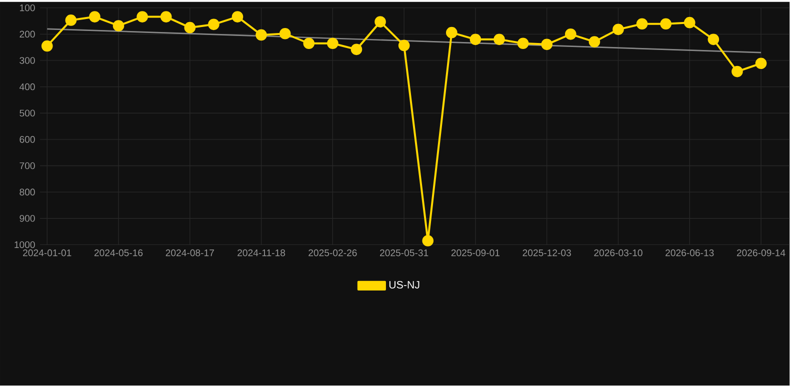  What do you see at coordinates (262, 253) in the screenshot?
I see `x-tick-label: 2024-11-18` at bounding box center [262, 253].